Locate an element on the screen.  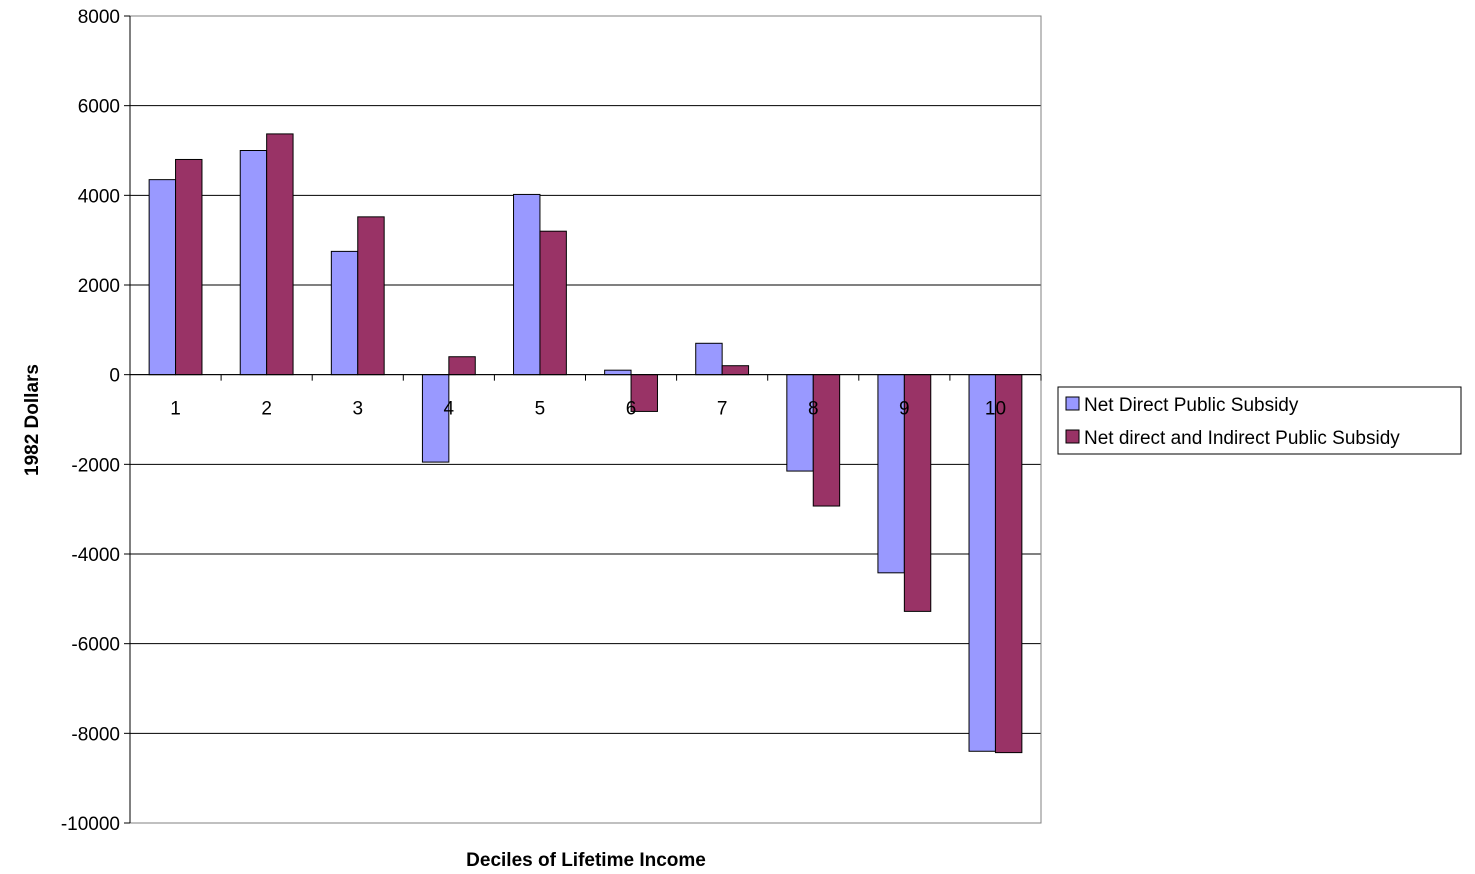
legend-box is located at coordinates (1259, 420).